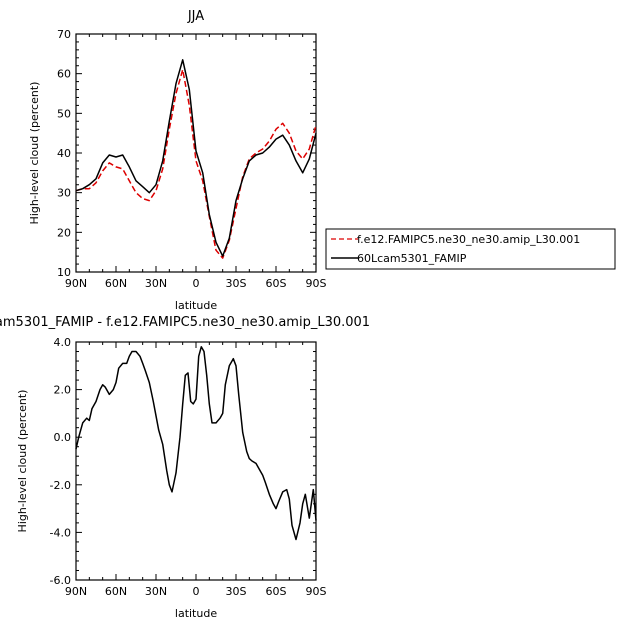  Describe the element at coordinates (63, 390) in the screenshot. I see `y-tick-label: 2.0` at that location.